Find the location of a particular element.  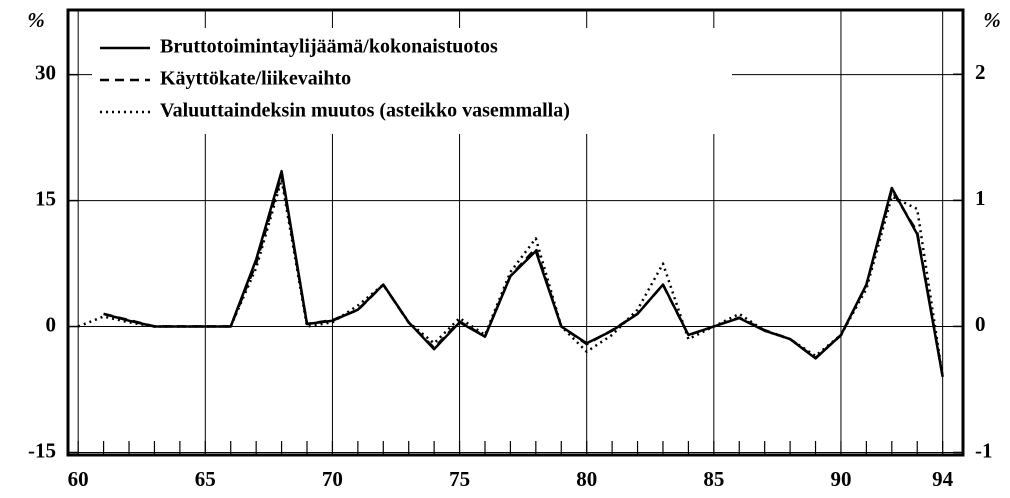

y2-tick-label: -1 is located at coordinates (984, 450).